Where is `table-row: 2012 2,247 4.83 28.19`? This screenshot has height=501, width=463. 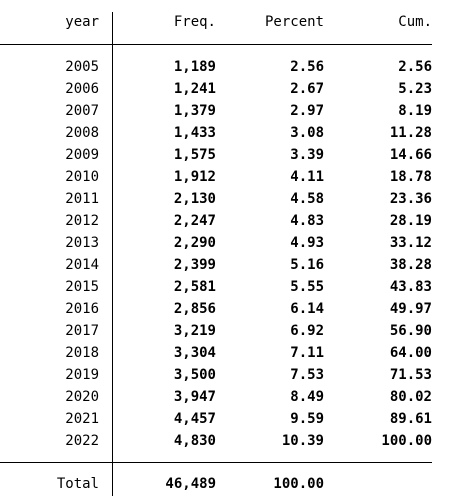
table-row: 2012 2,247 4.83 28.19 is located at coordinates (231, 221).